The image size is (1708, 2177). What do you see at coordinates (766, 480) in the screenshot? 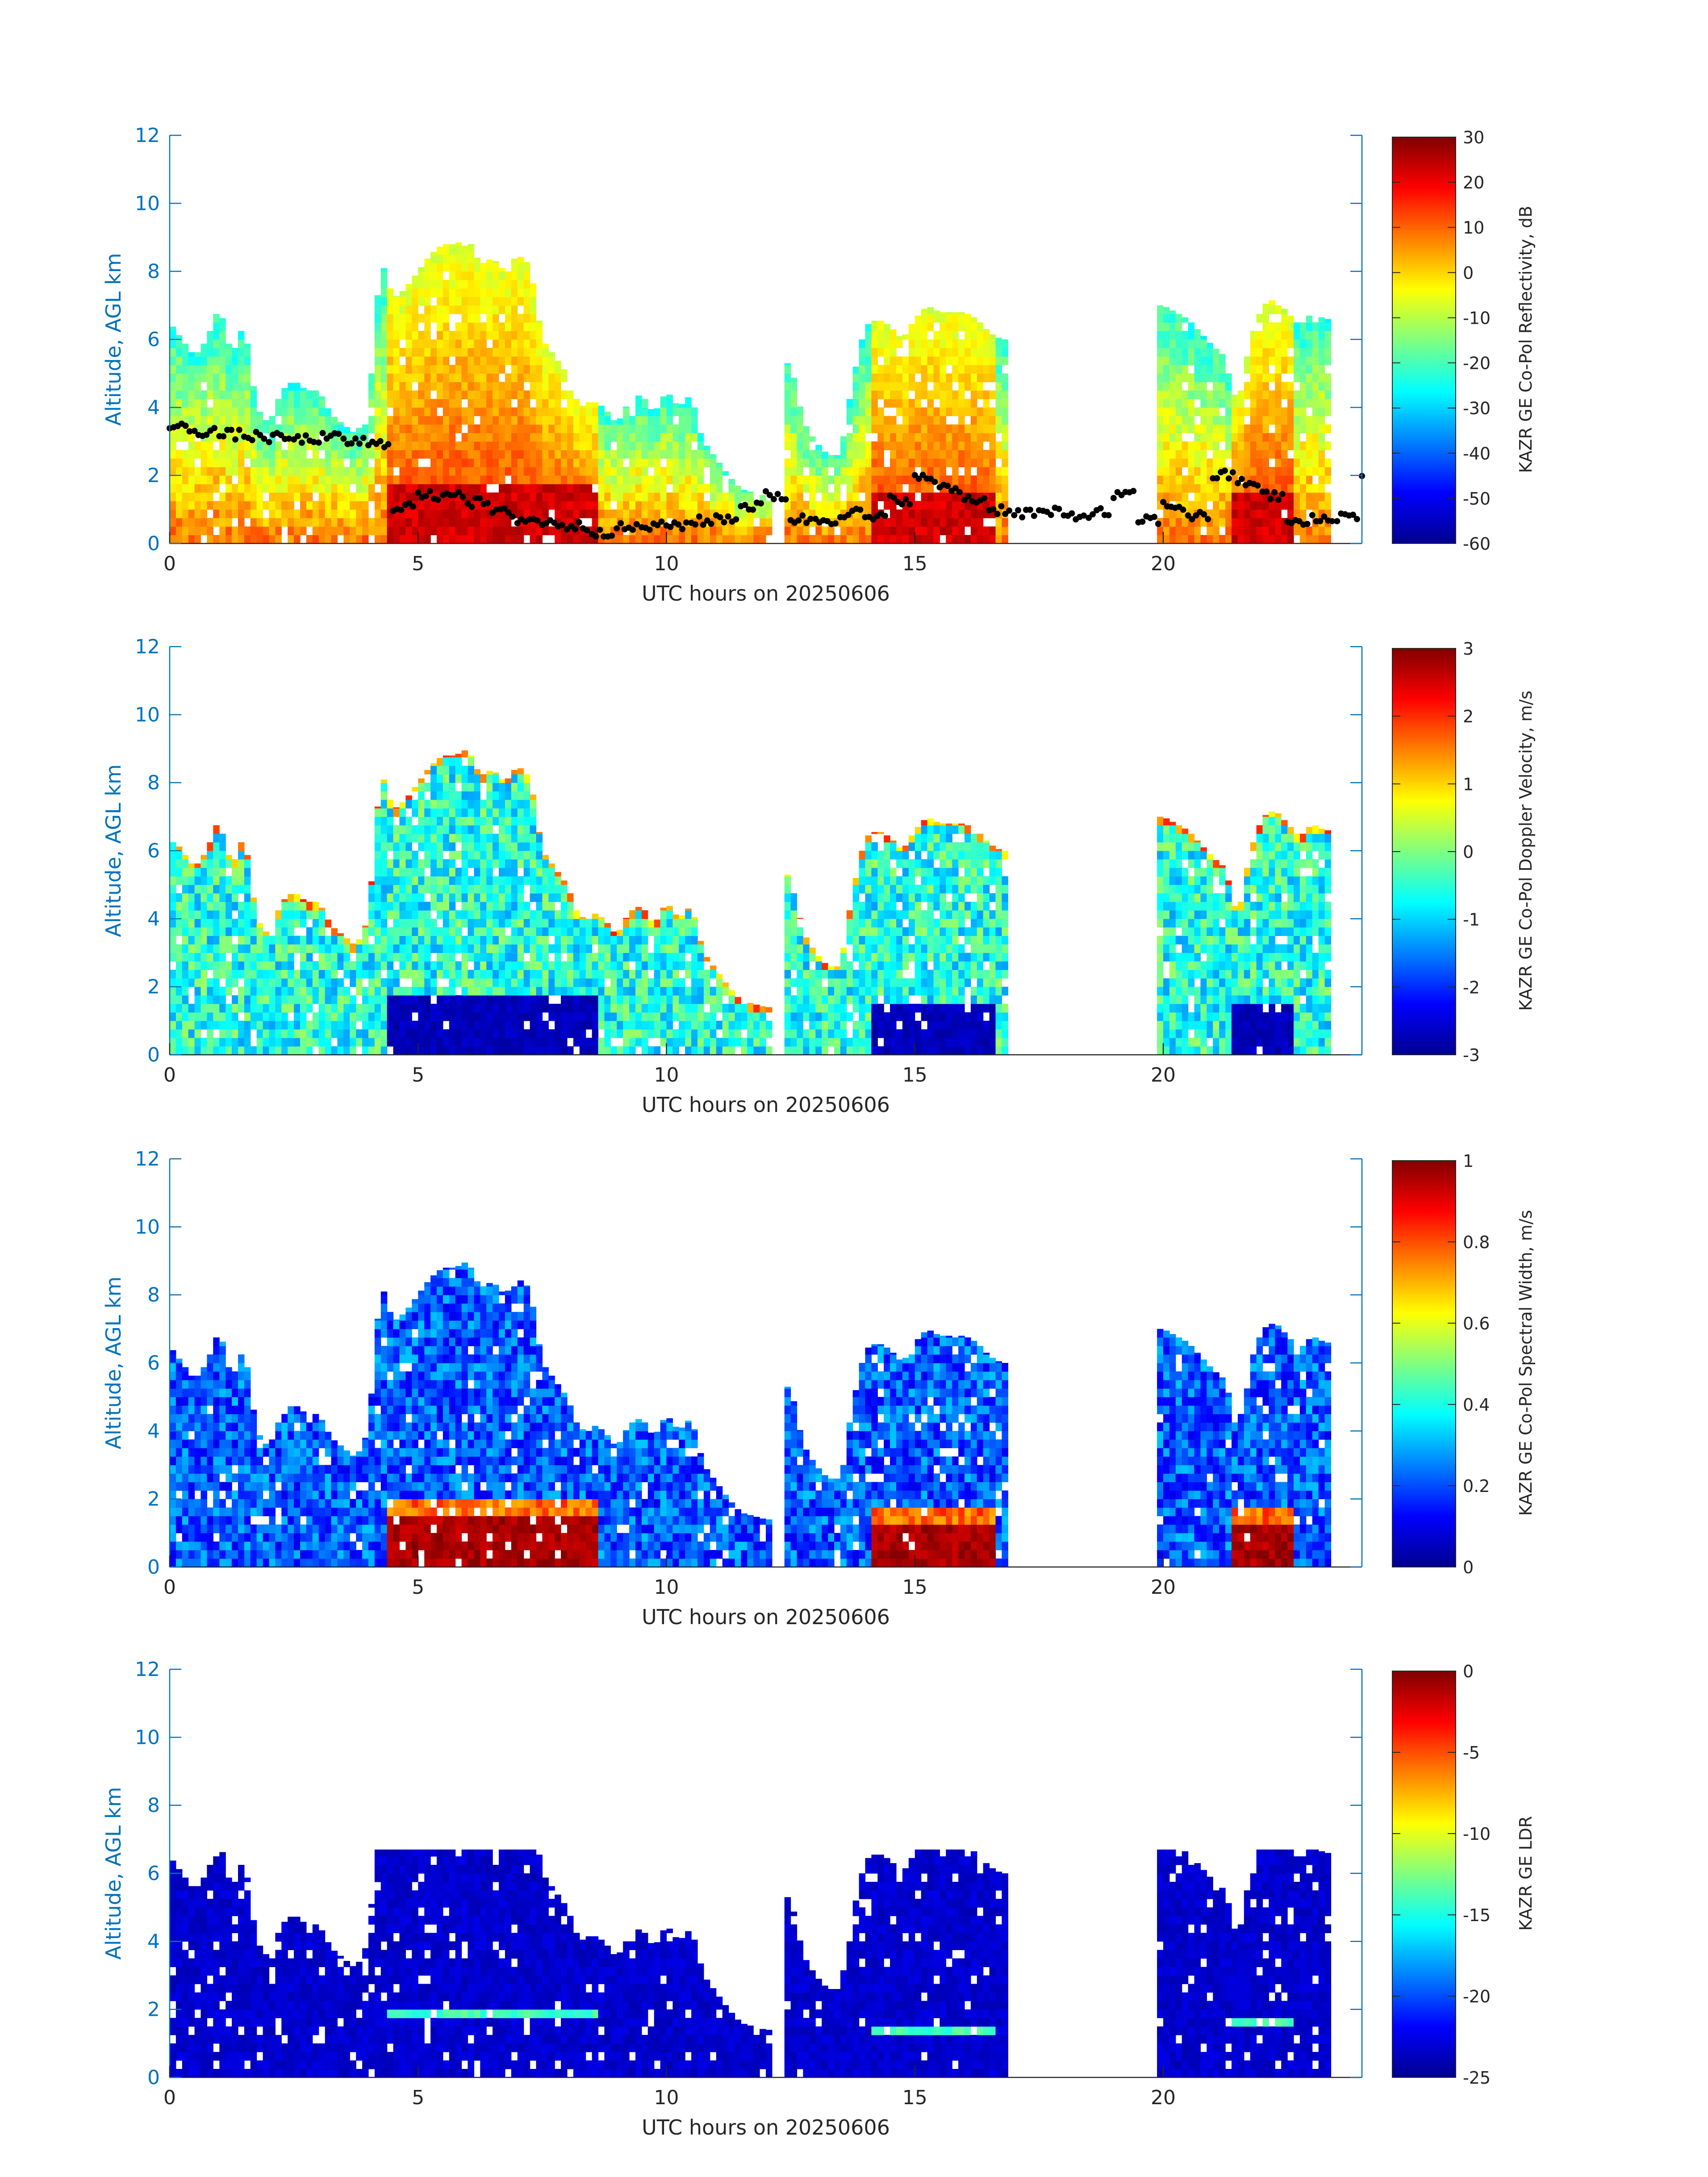
I see `cloud-base-points` at bounding box center [766, 480].